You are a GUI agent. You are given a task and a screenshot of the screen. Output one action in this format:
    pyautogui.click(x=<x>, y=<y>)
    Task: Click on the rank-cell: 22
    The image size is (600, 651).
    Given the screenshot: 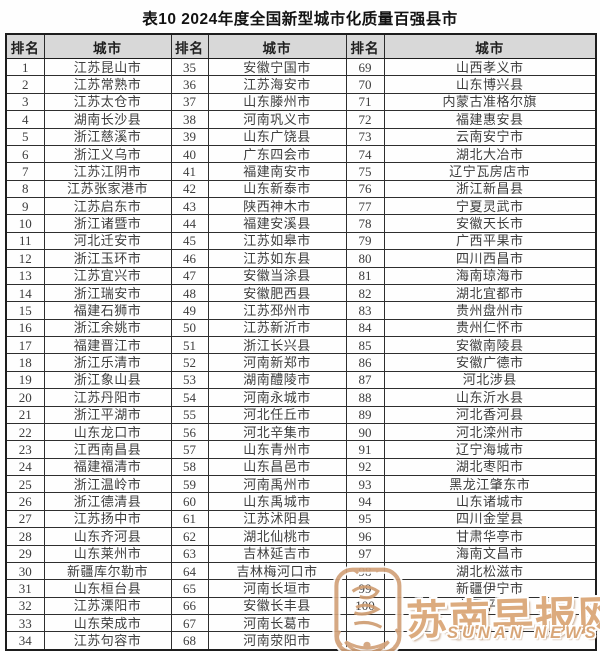 What is the action you would take?
    pyautogui.click(x=25, y=432)
    